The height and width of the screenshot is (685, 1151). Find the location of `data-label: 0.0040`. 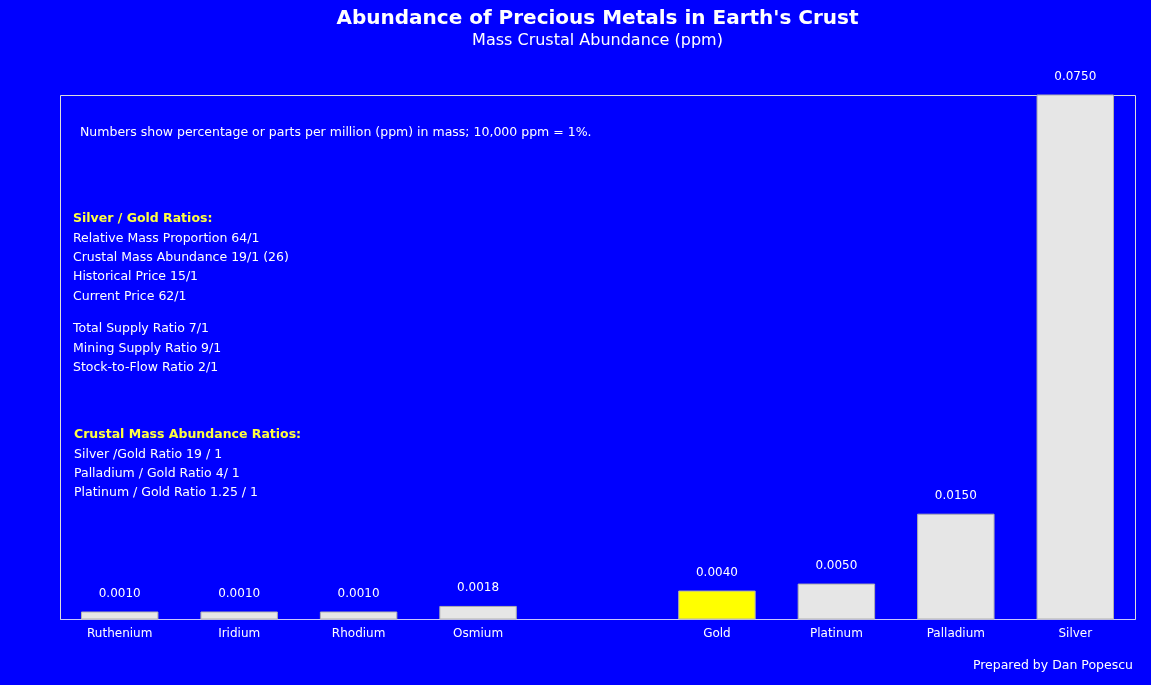

data-label: 0.0040 is located at coordinates (716, 572).